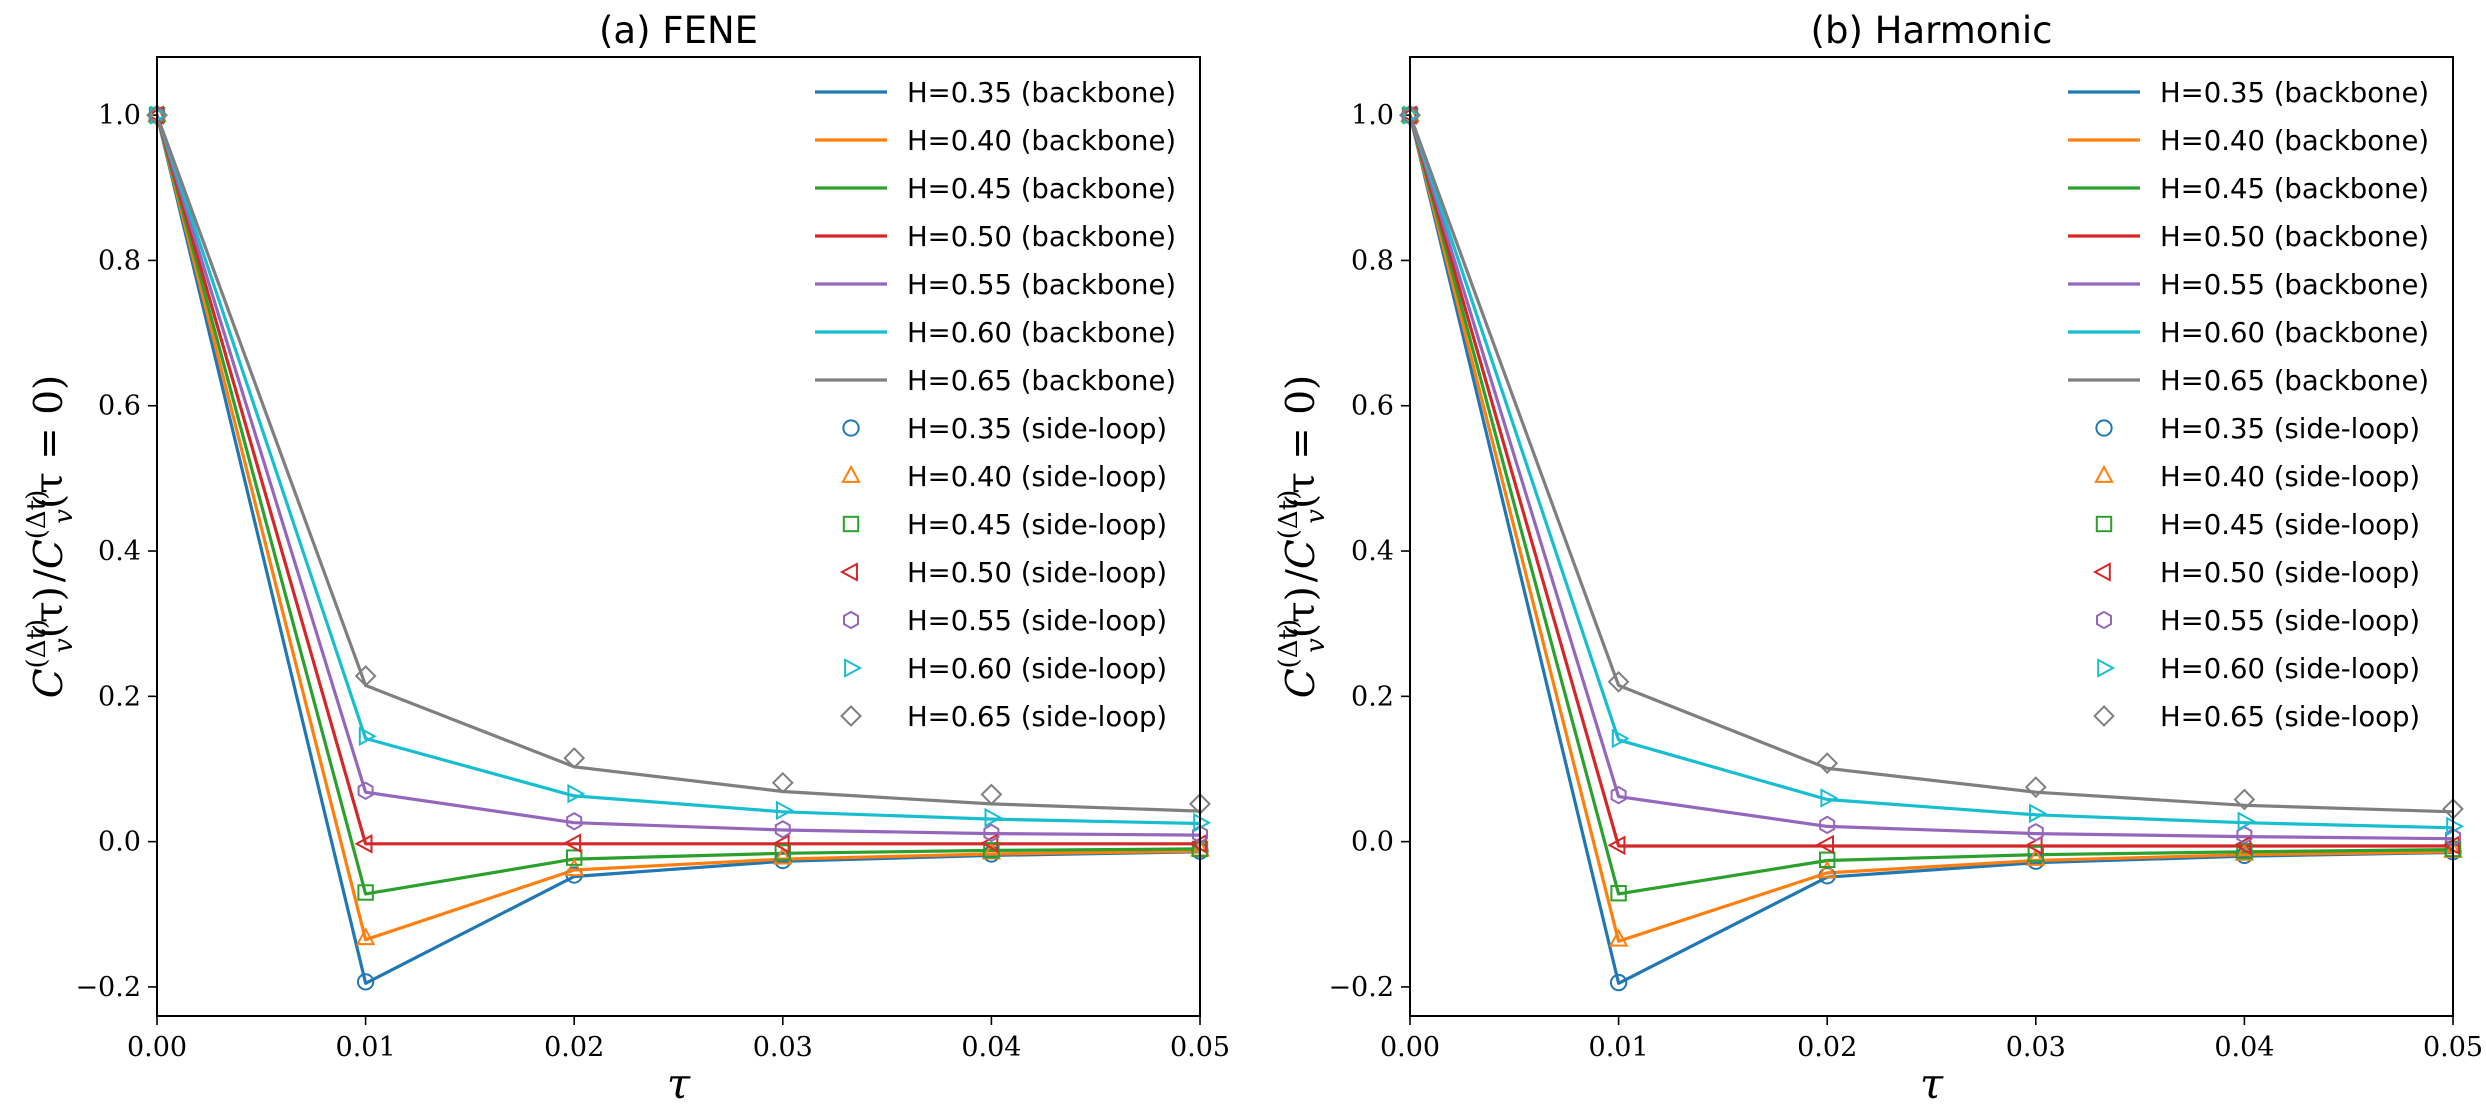  Describe the element at coordinates (157, 1047) in the screenshot. I see `x-tick-label: 0.00` at that location.